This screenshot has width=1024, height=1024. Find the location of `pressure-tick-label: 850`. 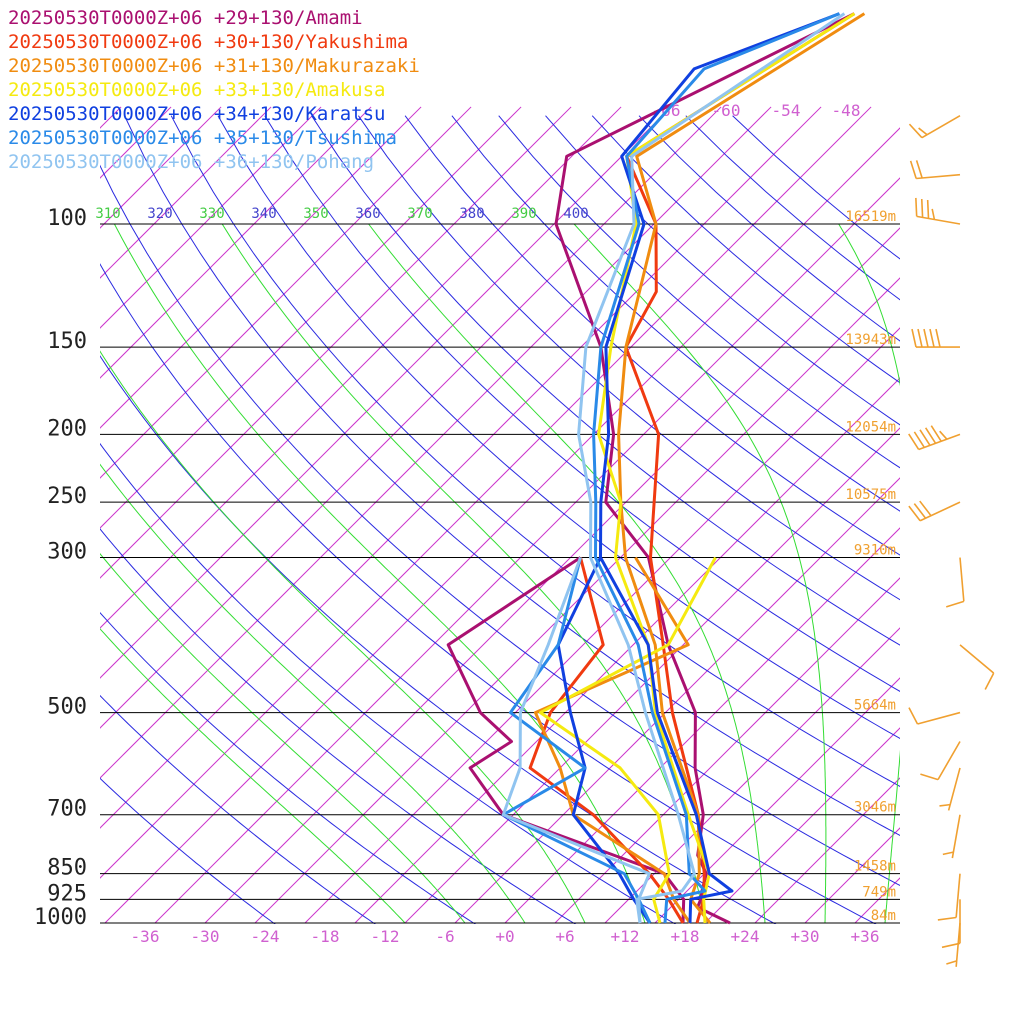

pressure-tick-label: 850 is located at coordinates (67, 868).